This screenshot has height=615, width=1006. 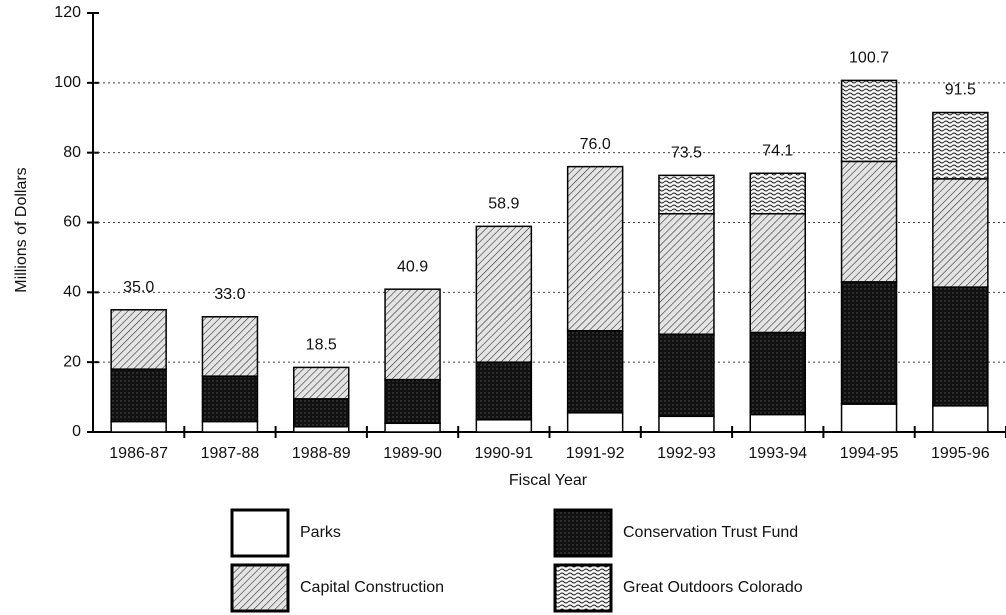 What do you see at coordinates (595, 453) in the screenshot?
I see `x-tick-label: 1991-92` at bounding box center [595, 453].